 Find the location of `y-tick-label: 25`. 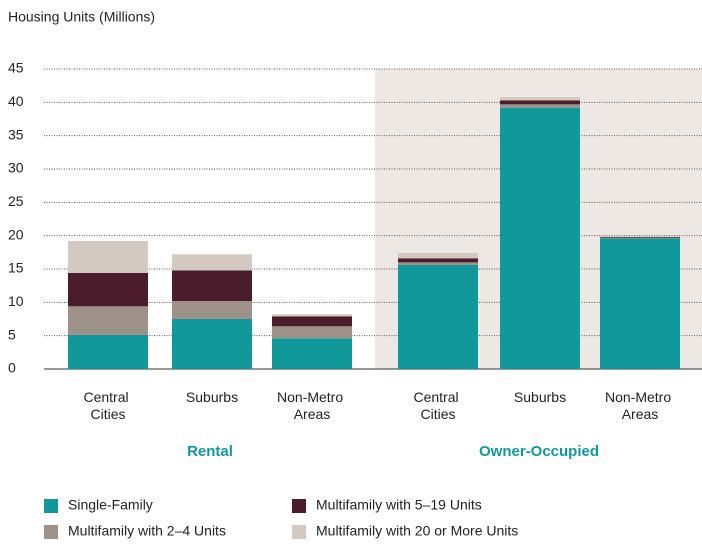

y-tick-label: 25 is located at coordinates (16, 201).